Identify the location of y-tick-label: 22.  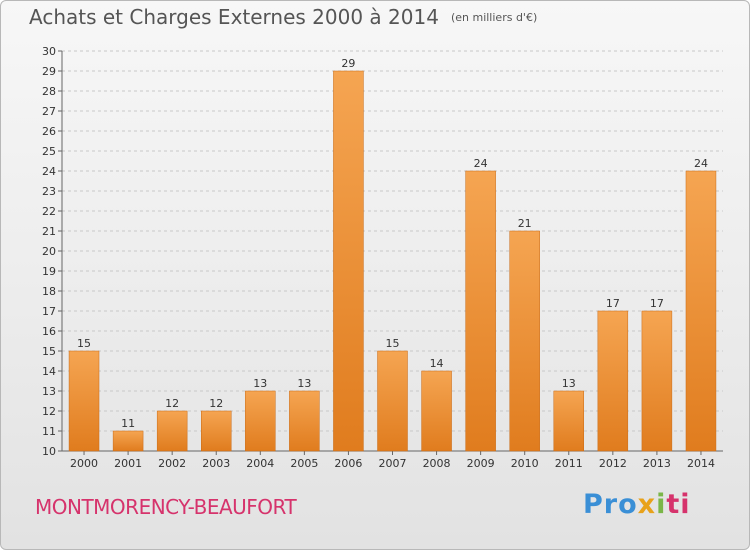
(49, 211).